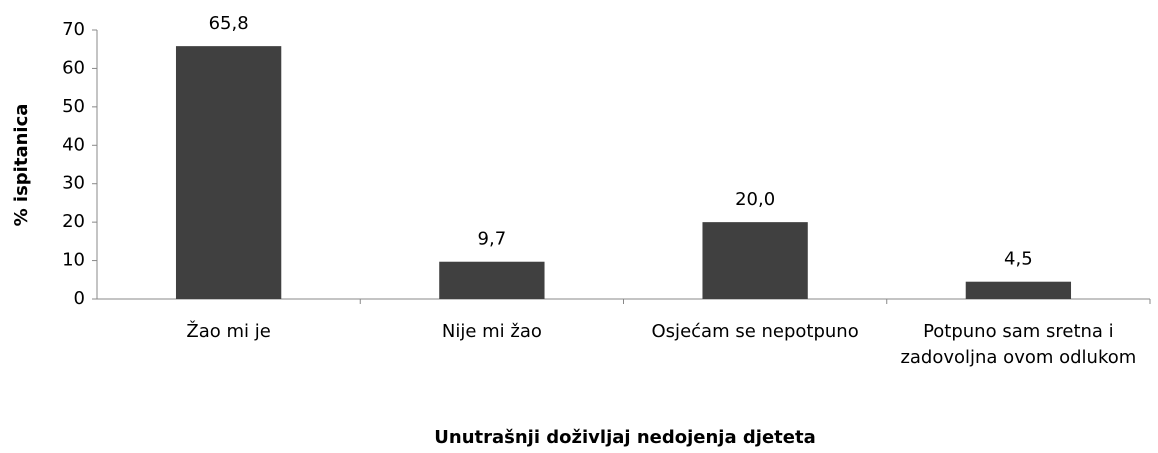  Describe the element at coordinates (73, 29) in the screenshot. I see `y-tick-label: 70` at that location.